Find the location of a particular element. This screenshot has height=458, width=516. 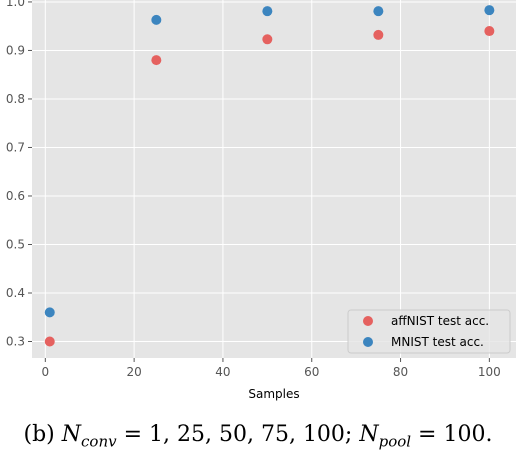

y-tick-label: 0.4 is located at coordinates (15, 293).